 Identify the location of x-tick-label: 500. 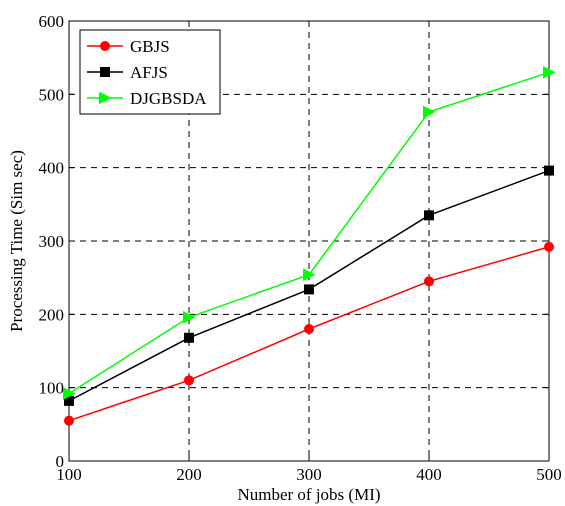
(549, 474).